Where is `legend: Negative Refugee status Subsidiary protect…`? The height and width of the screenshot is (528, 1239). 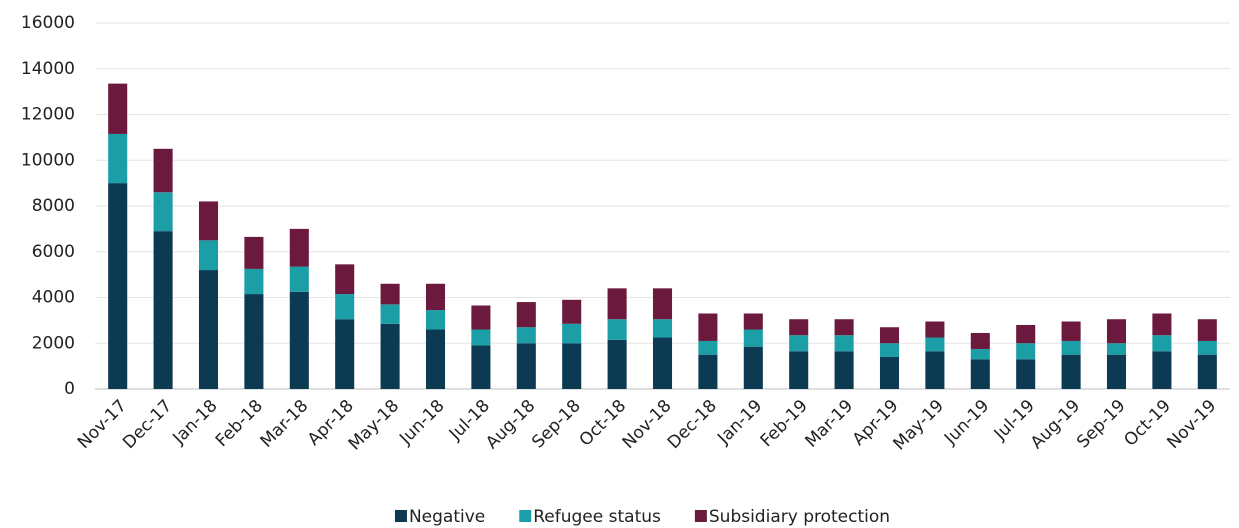
legend: Negative Refugee status Subsidiary protect… is located at coordinates (642, 517).